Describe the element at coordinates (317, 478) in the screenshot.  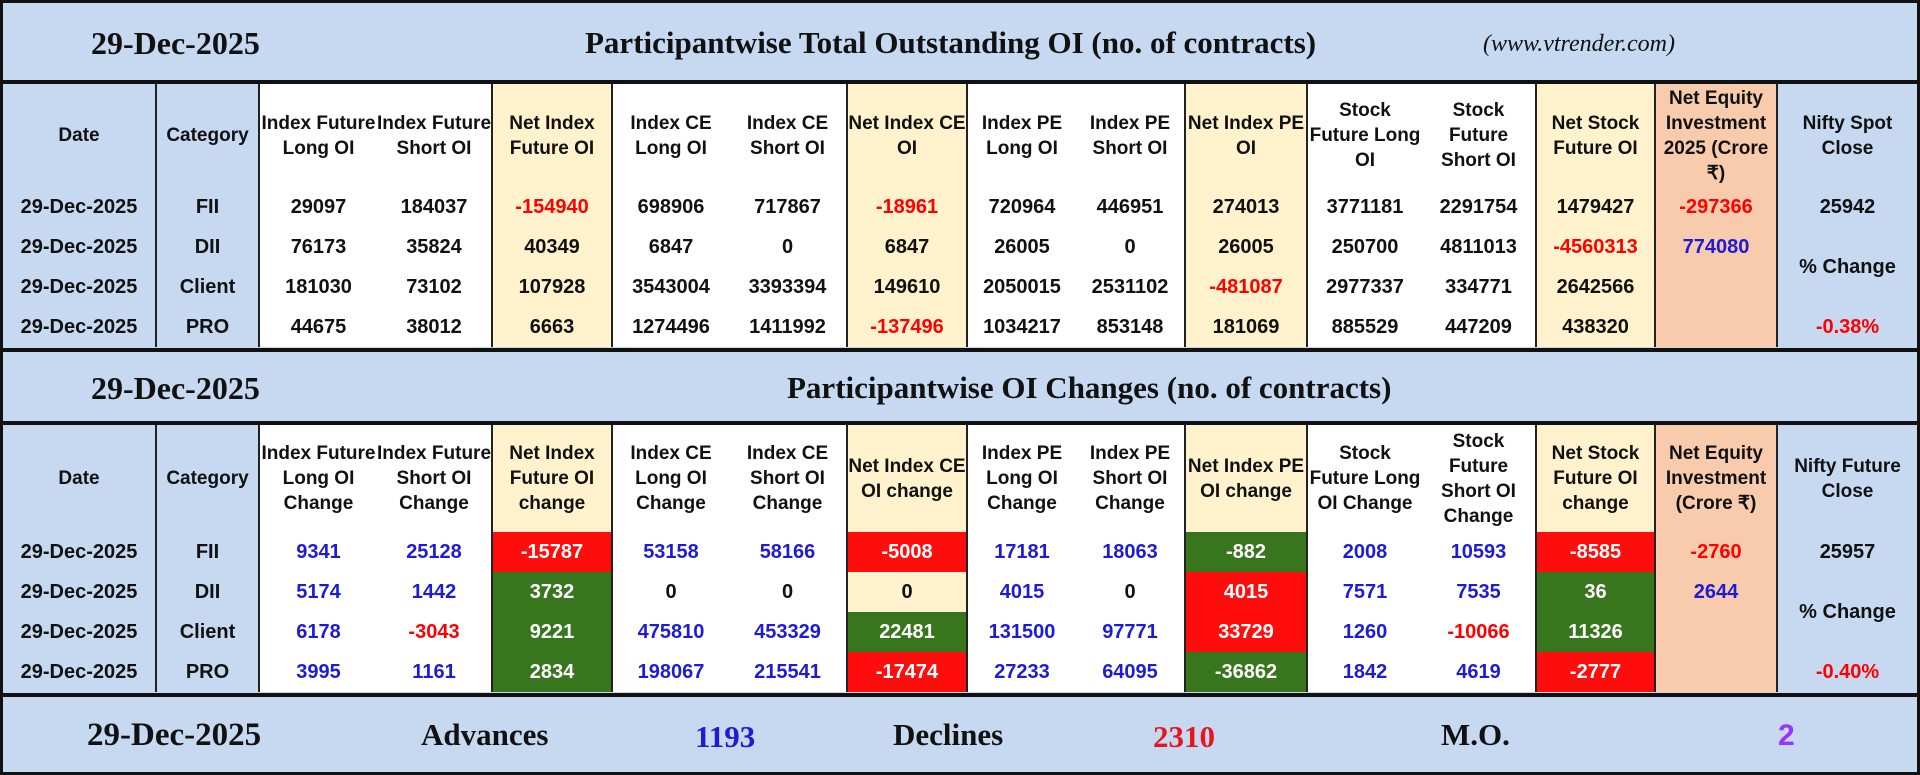
I see `column-header-index-future-long: Index Future Long OI Change` at that location.